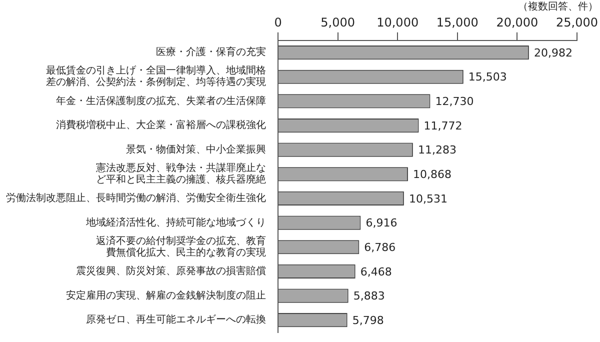 The height and width of the screenshot is (342, 600). I want to click on data-label: 5,883, so click(369, 296).